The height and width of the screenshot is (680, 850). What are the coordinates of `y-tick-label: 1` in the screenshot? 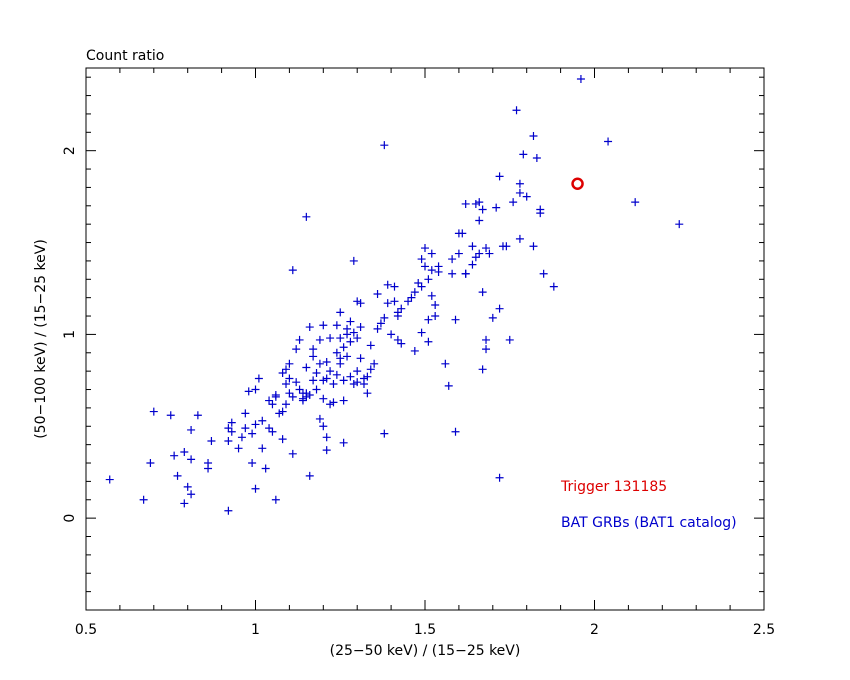 It's located at (70, 334).